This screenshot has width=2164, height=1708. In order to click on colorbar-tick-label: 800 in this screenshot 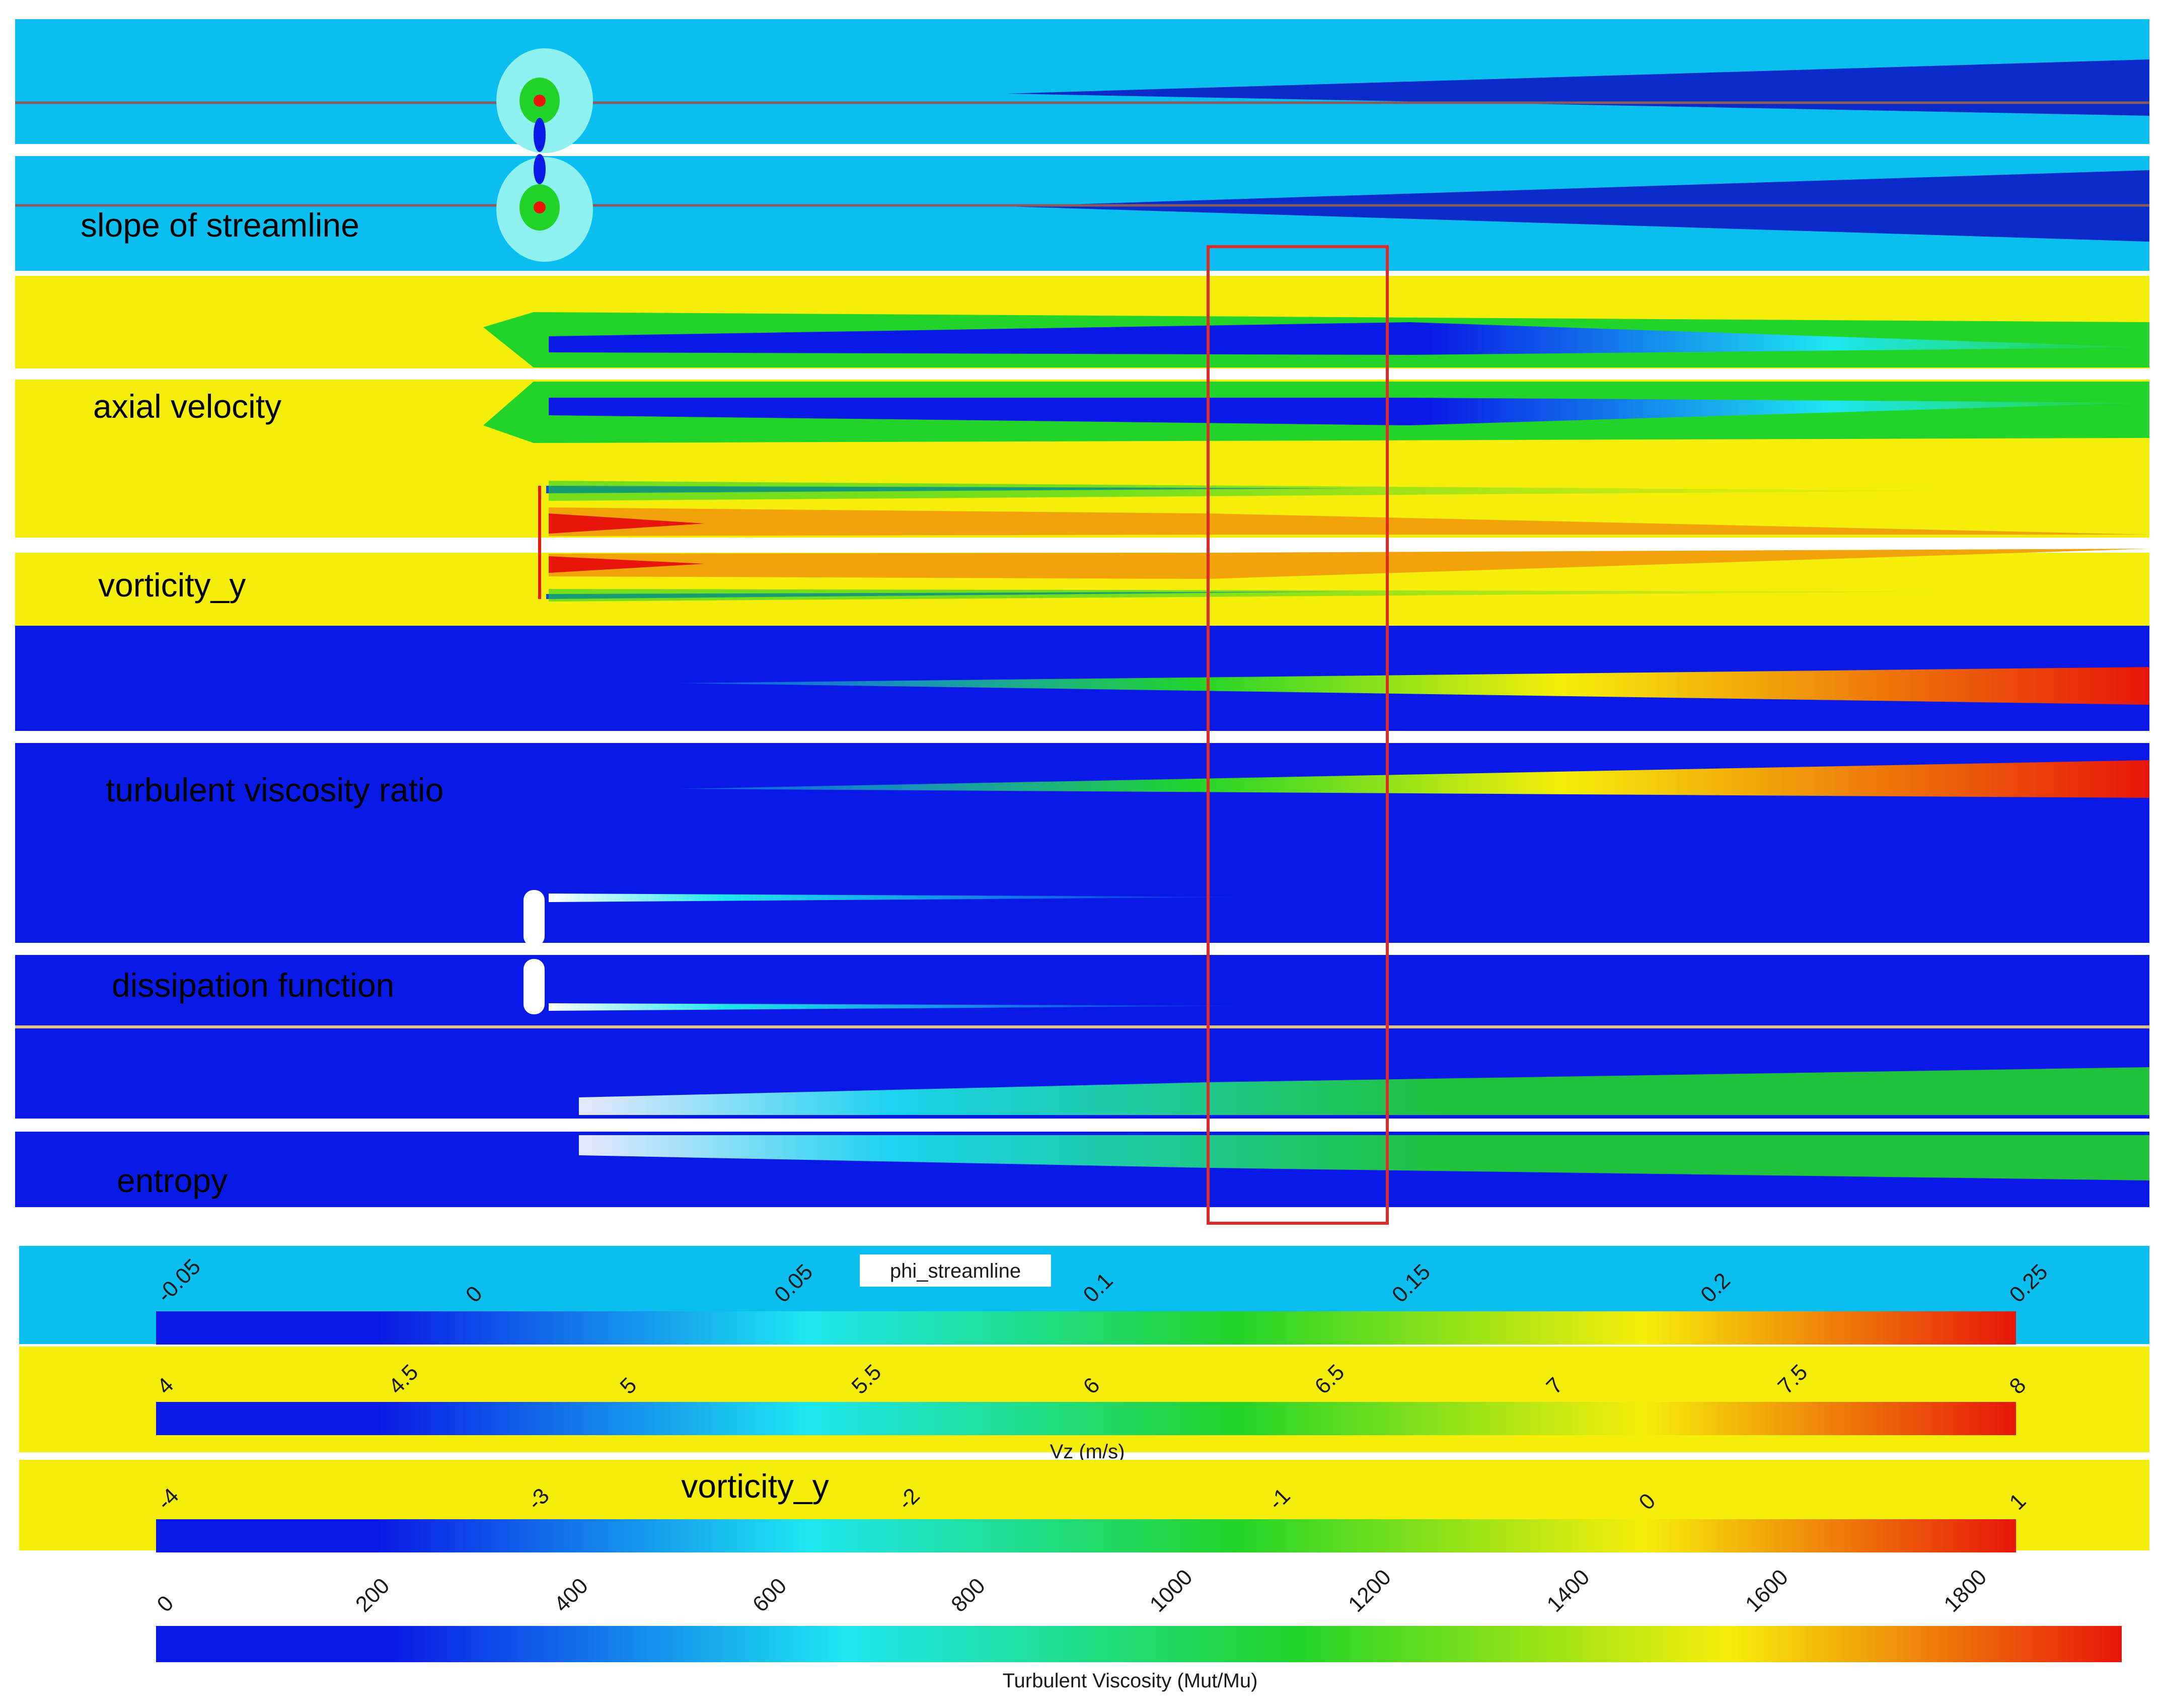, I will do `click(968, 1595)`.